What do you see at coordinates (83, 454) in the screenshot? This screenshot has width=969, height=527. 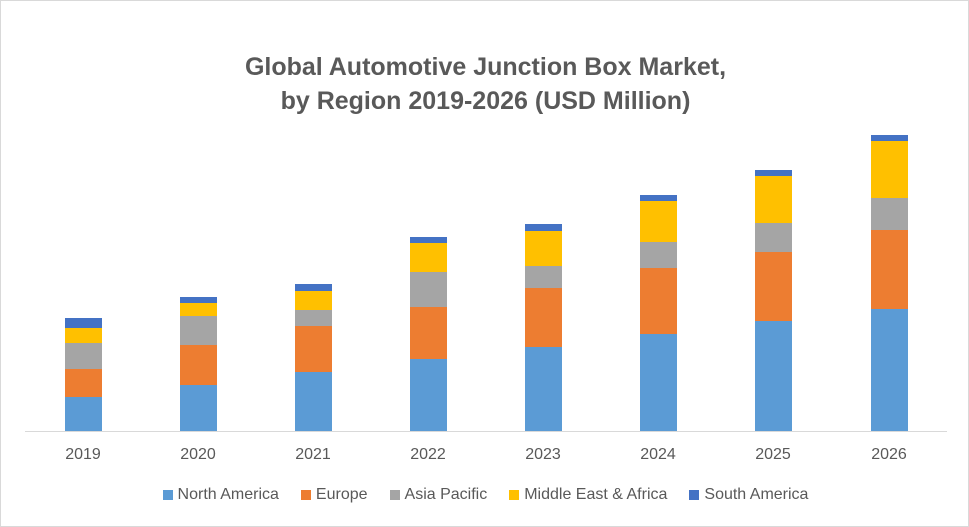 I see `x-tick-label: 2019` at bounding box center [83, 454].